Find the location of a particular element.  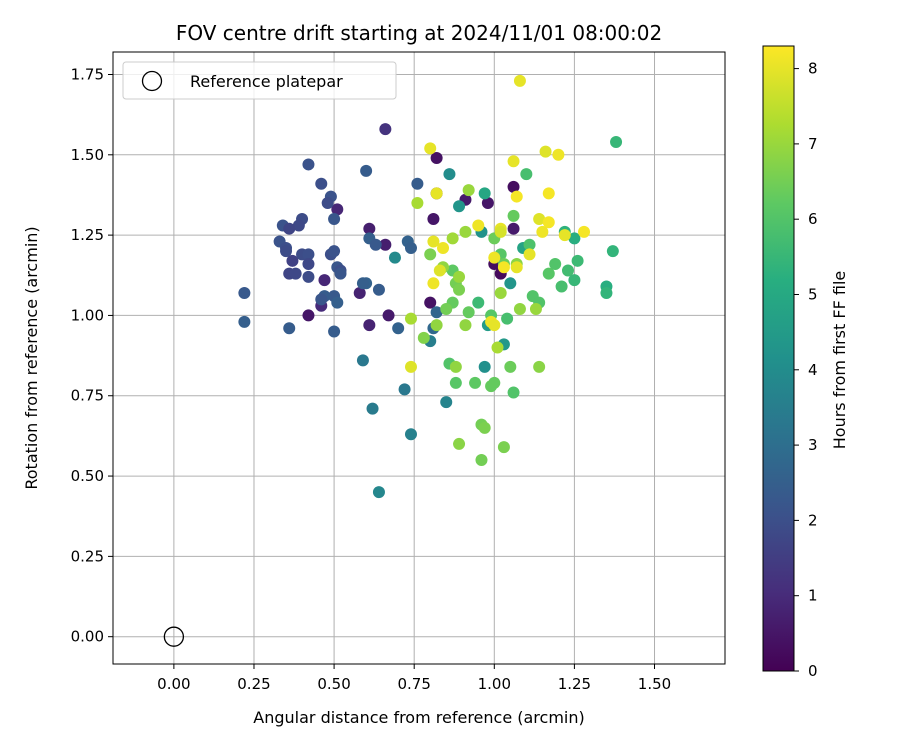

colorbar: 0 1 2 3 4 5 6 7 8 Hours from first FF file is located at coordinates (805, 362).